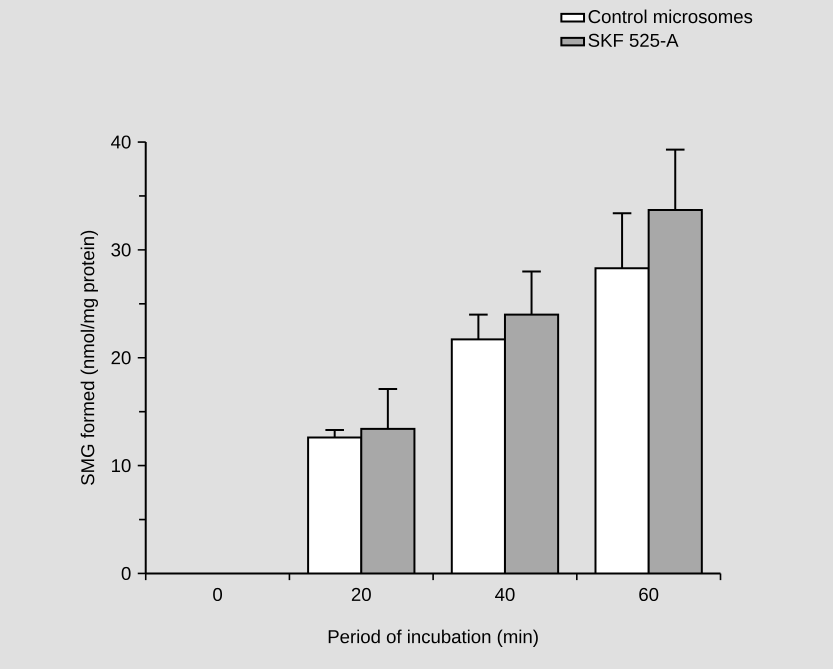  I want to click on x-tick-label: 0, so click(217, 595).